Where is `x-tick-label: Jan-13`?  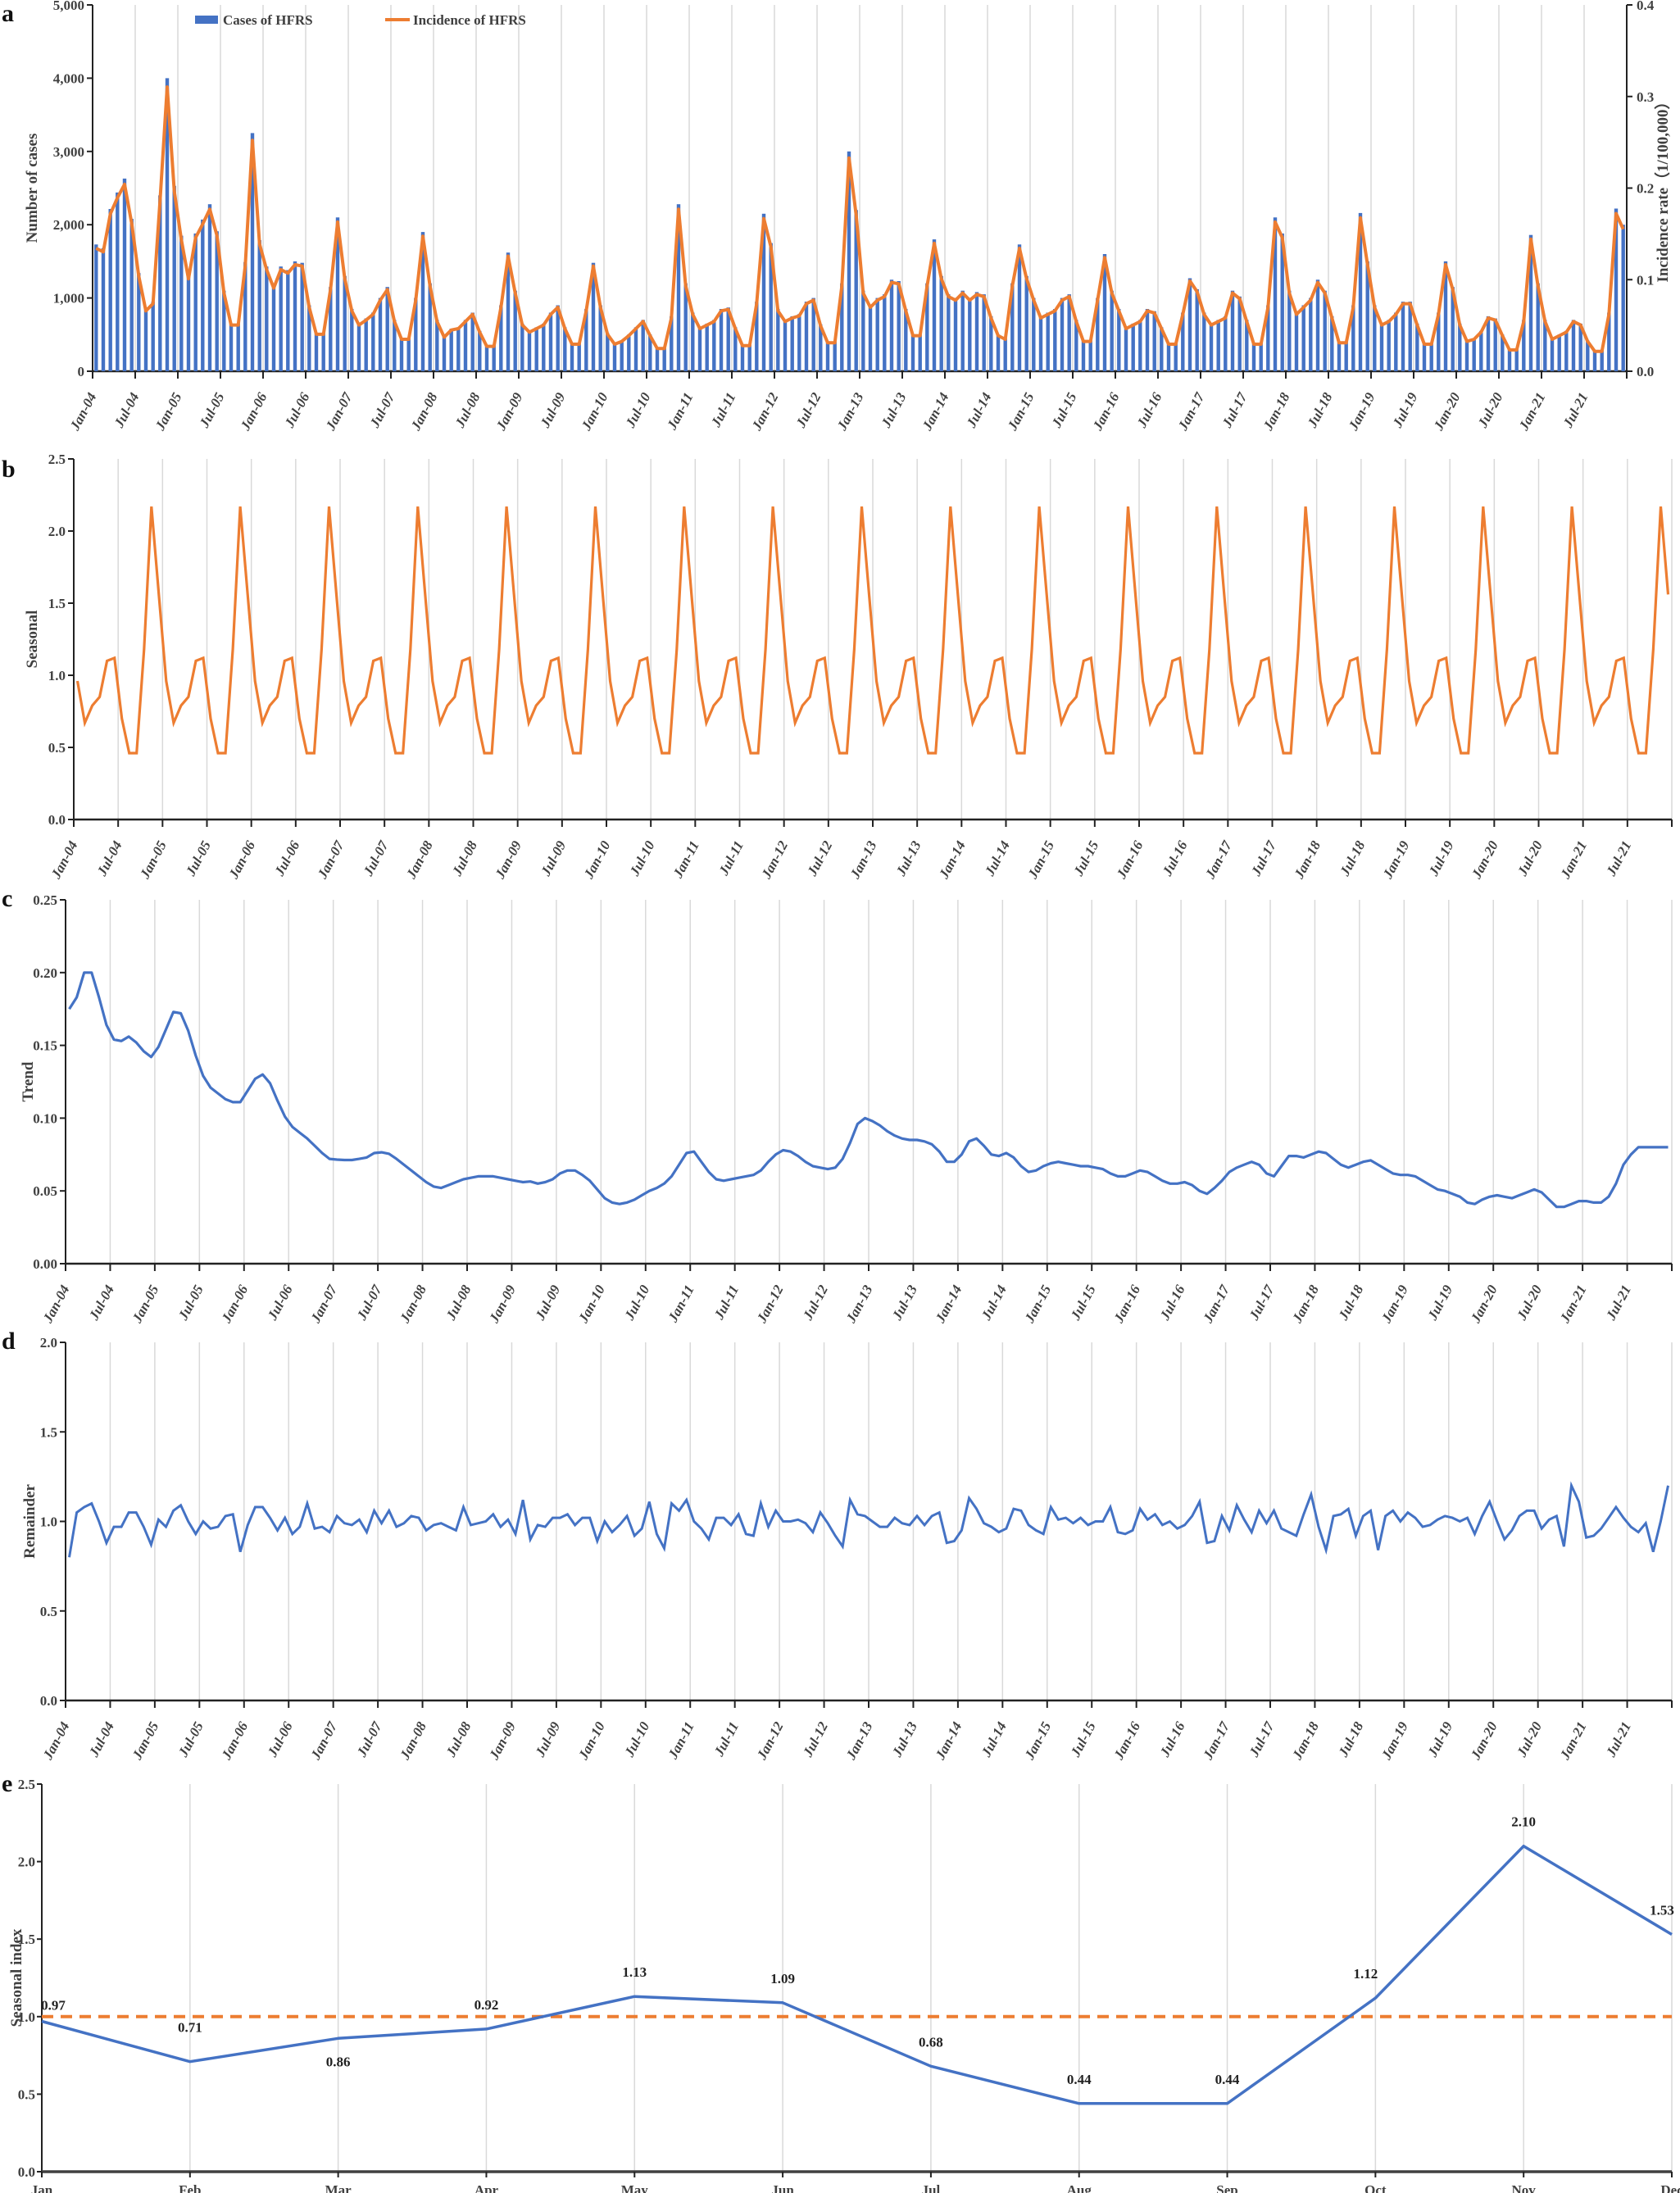
x-tick-label: Jan-13 is located at coordinates (850, 412).